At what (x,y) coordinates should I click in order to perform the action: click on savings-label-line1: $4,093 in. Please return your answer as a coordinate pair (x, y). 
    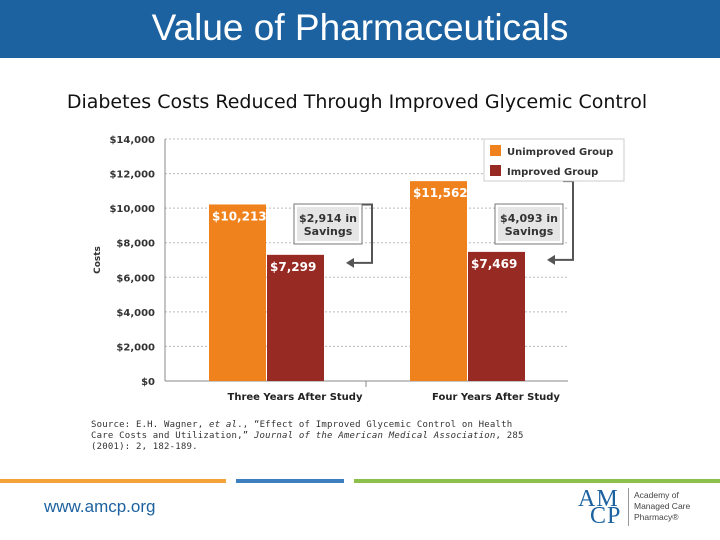
    Looking at the image, I should click on (529, 218).